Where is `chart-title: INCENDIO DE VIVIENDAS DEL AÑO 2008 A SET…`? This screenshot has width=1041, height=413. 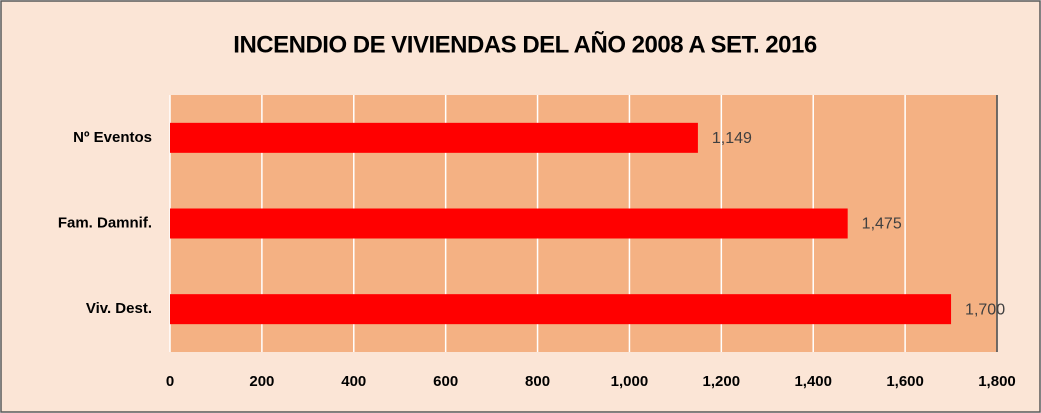
chart-title: INCENDIO DE VIVIENDAS DEL AÑO 2008 A SET… is located at coordinates (525, 44).